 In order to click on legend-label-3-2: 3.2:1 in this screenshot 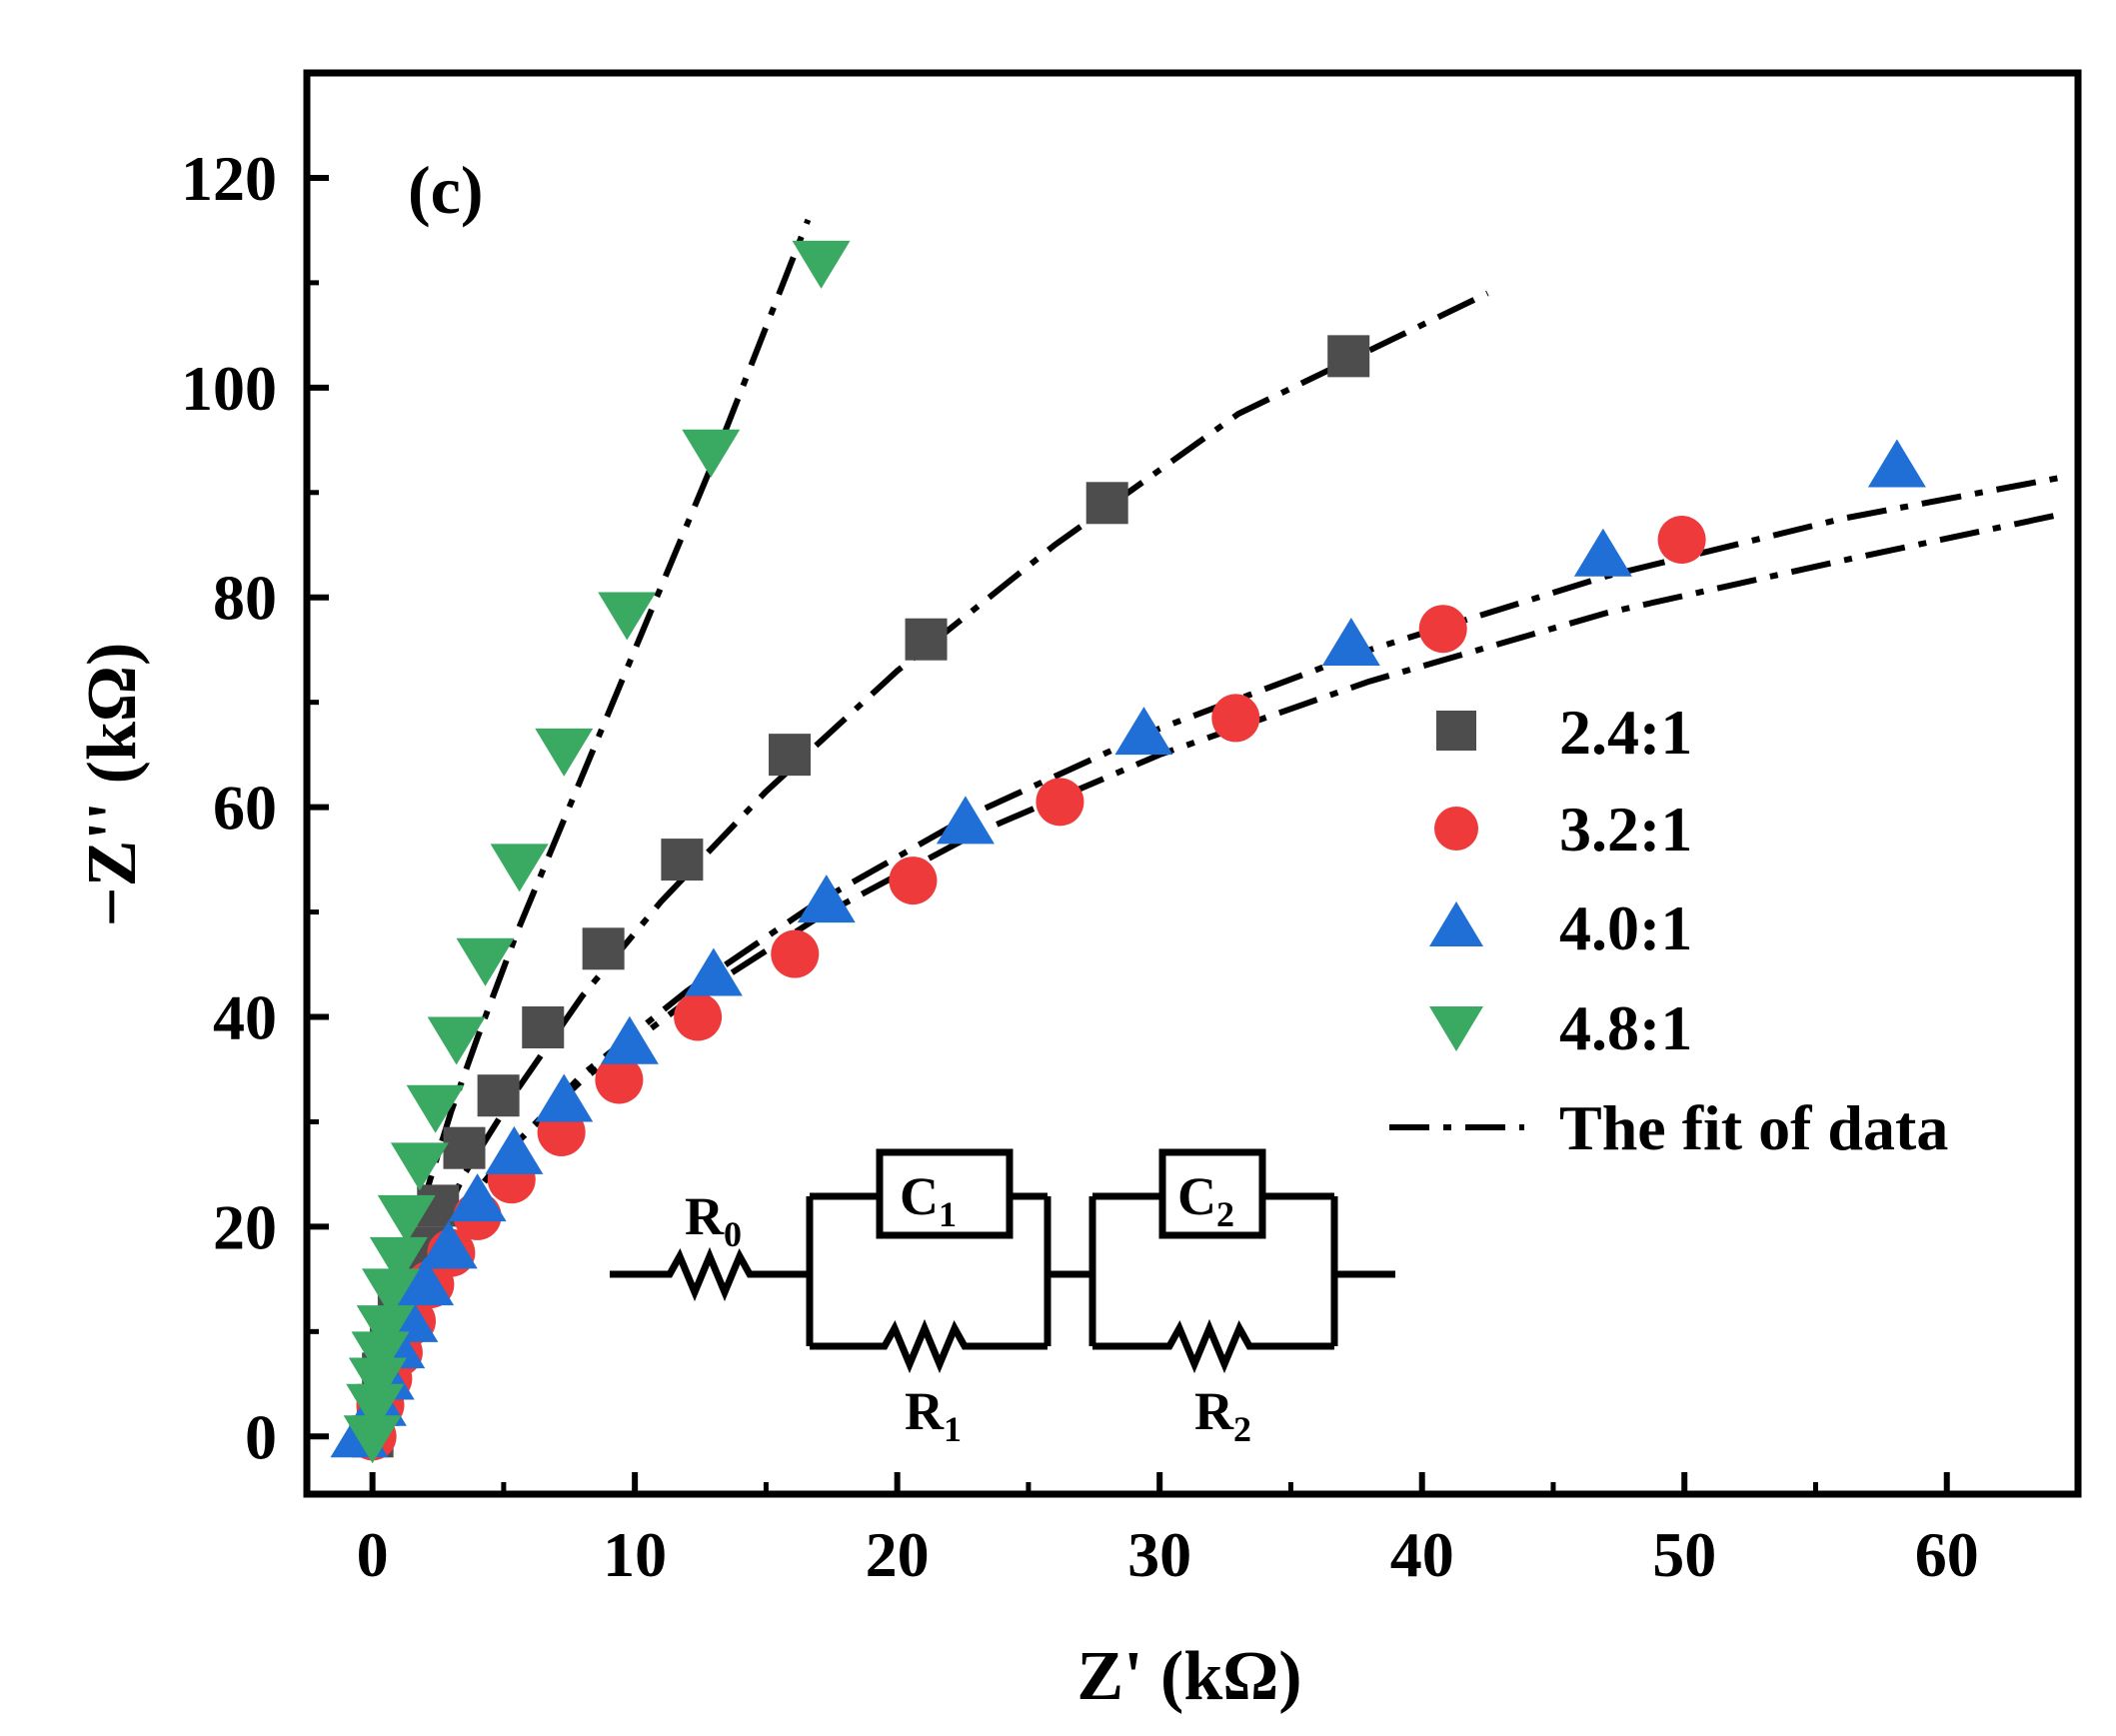, I will do `click(1625, 829)`.